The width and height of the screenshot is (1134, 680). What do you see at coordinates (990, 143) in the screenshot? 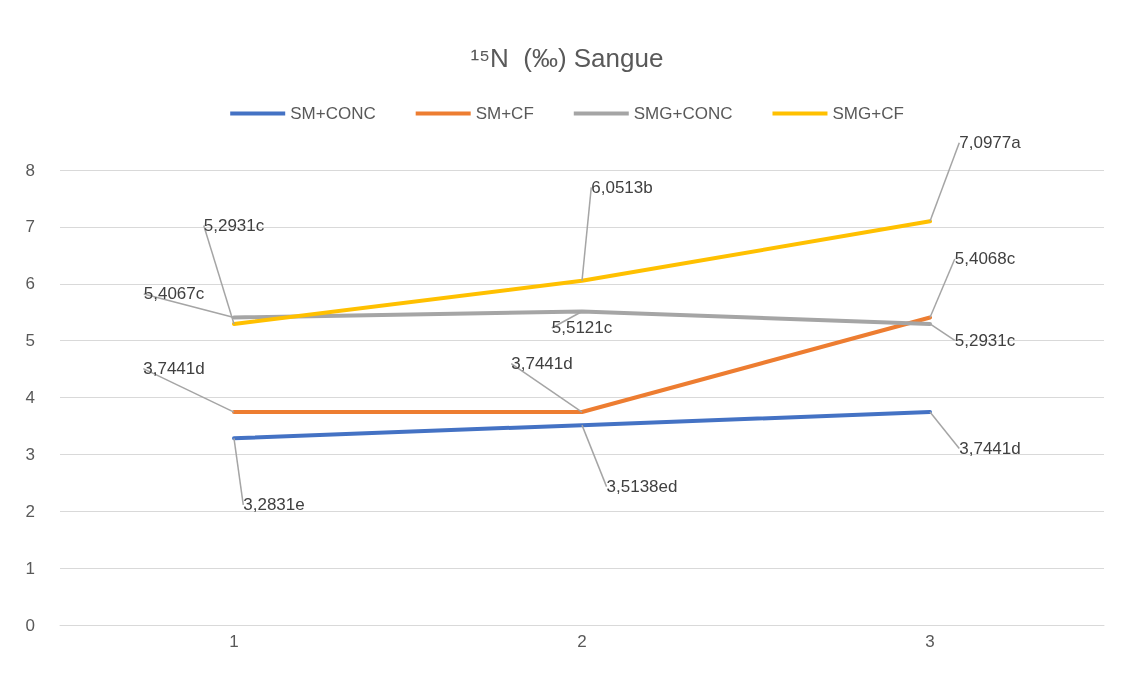
I see `data-label: 7,0977a` at bounding box center [990, 143].